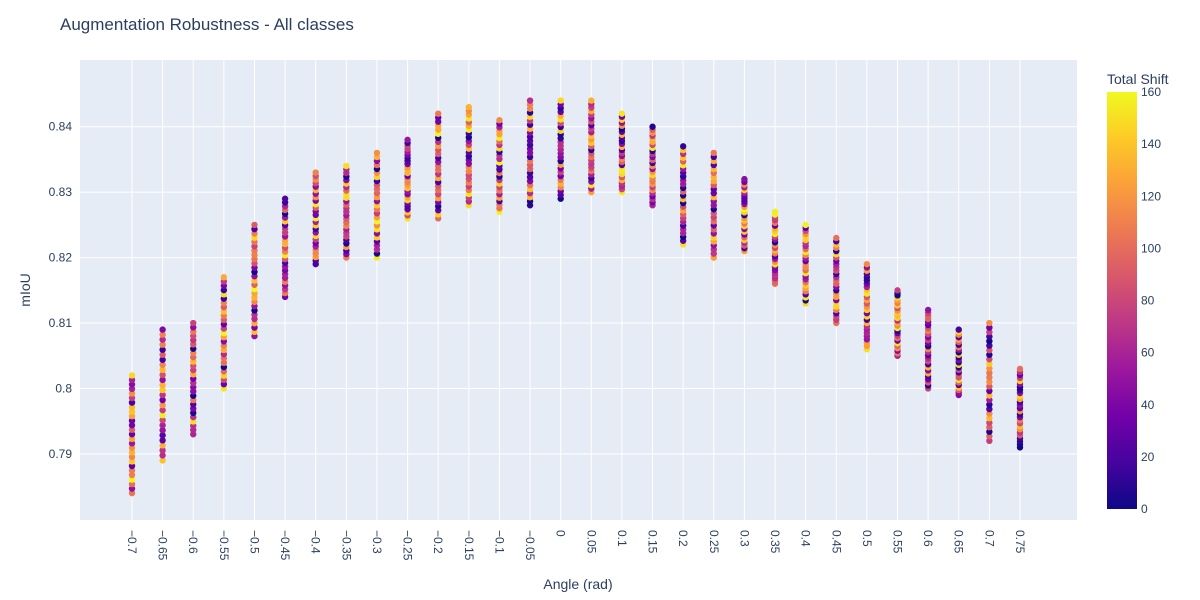 Image resolution: width=1200 pixels, height=600 pixels. Describe the element at coordinates (1148, 405) in the screenshot. I see `colorbar-tick-label: 40` at that location.